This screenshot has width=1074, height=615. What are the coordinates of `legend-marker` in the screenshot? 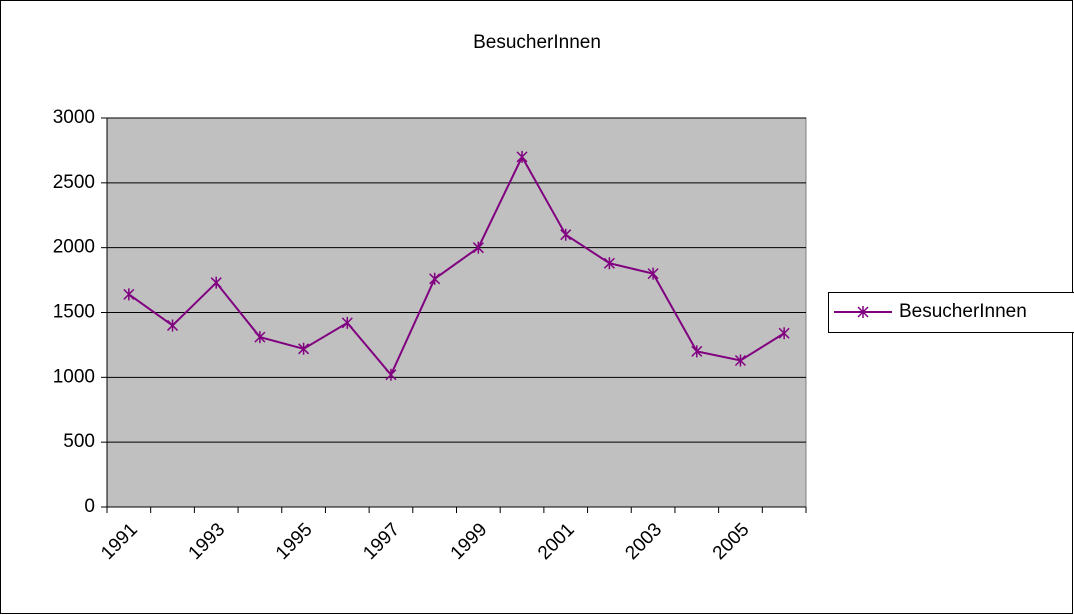 It's located at (863, 312).